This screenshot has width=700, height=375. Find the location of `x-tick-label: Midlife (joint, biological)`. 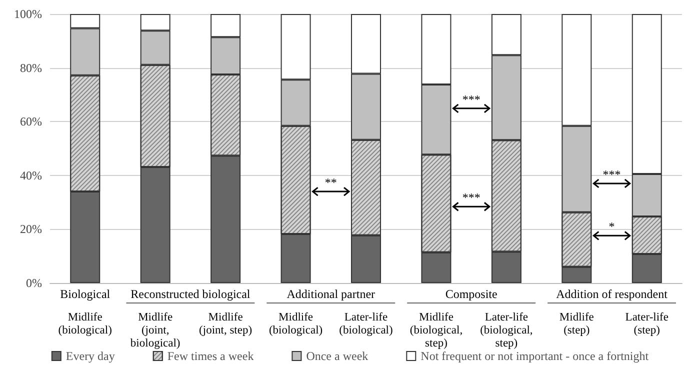

x-tick-label: Midlife (joint, biological) is located at coordinates (155, 331).